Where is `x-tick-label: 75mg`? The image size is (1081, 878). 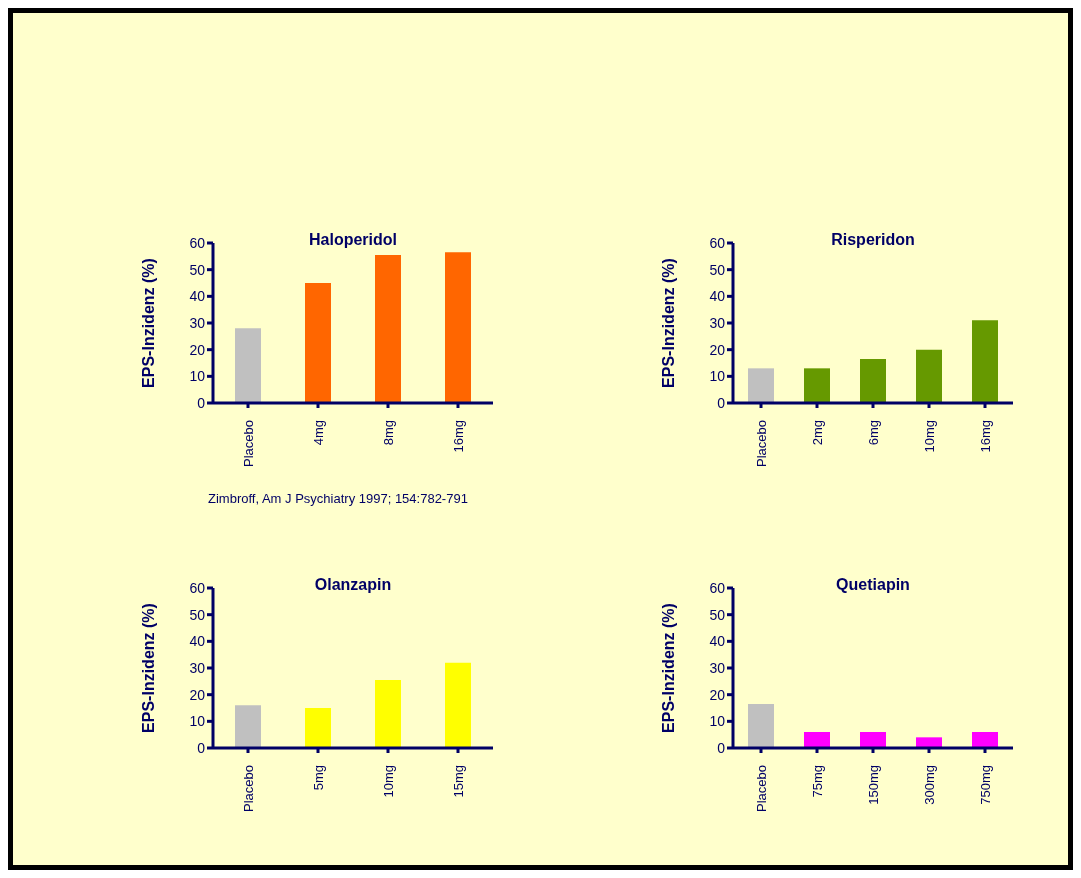 x-tick-label: 75mg is located at coordinates (817, 781).